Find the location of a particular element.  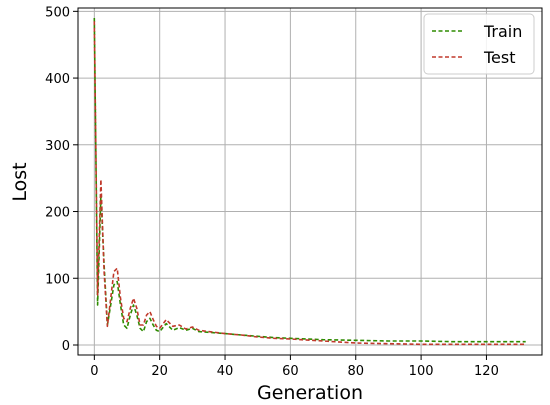

y-tick-label: 500 is located at coordinates (57, 12).